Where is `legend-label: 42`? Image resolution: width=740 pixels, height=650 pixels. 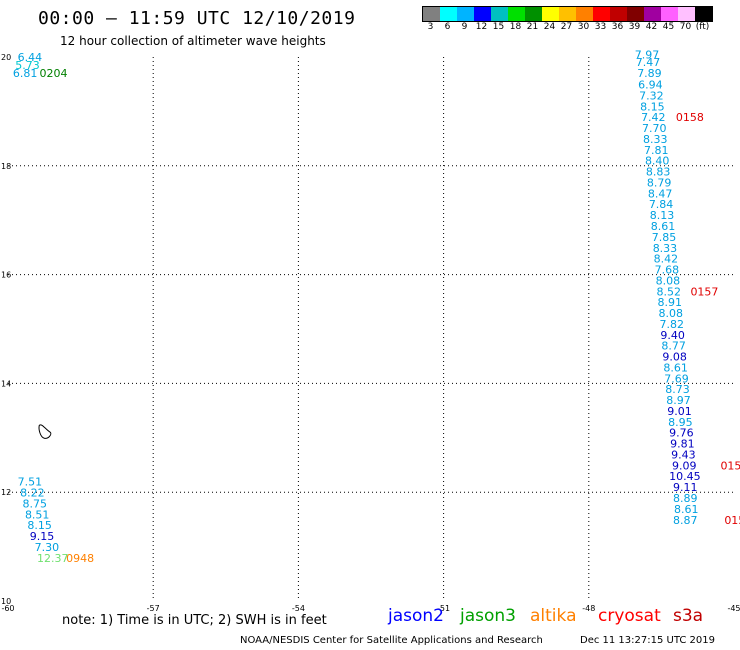
legend-label: 42 is located at coordinates (651, 27).